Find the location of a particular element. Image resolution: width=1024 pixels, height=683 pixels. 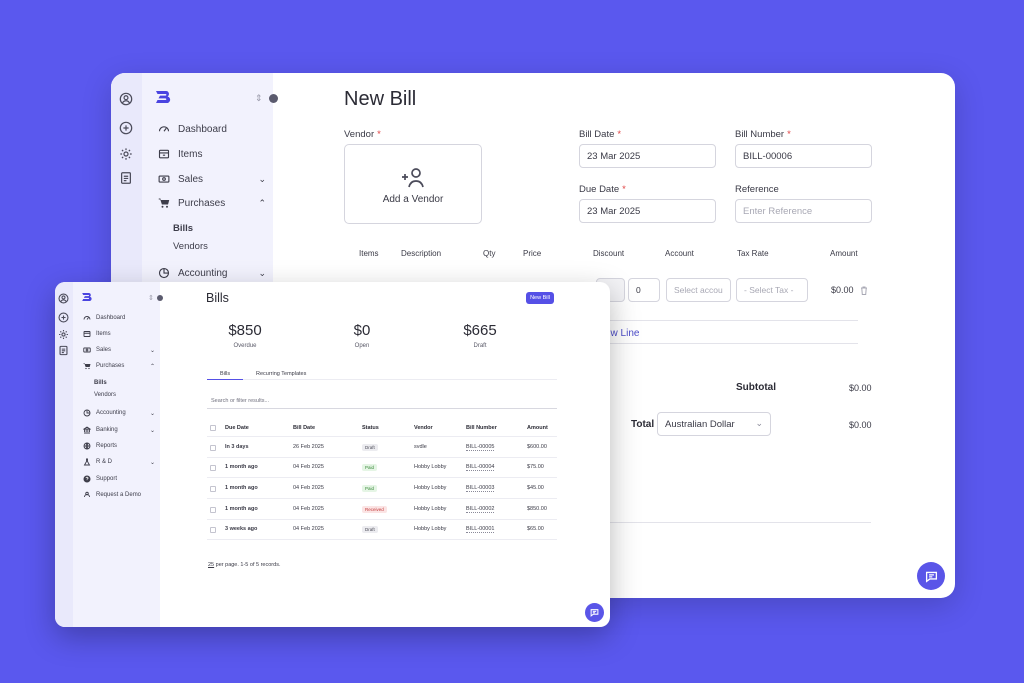

due-date-field: 23 Mar 2025 is located at coordinates (647, 211).